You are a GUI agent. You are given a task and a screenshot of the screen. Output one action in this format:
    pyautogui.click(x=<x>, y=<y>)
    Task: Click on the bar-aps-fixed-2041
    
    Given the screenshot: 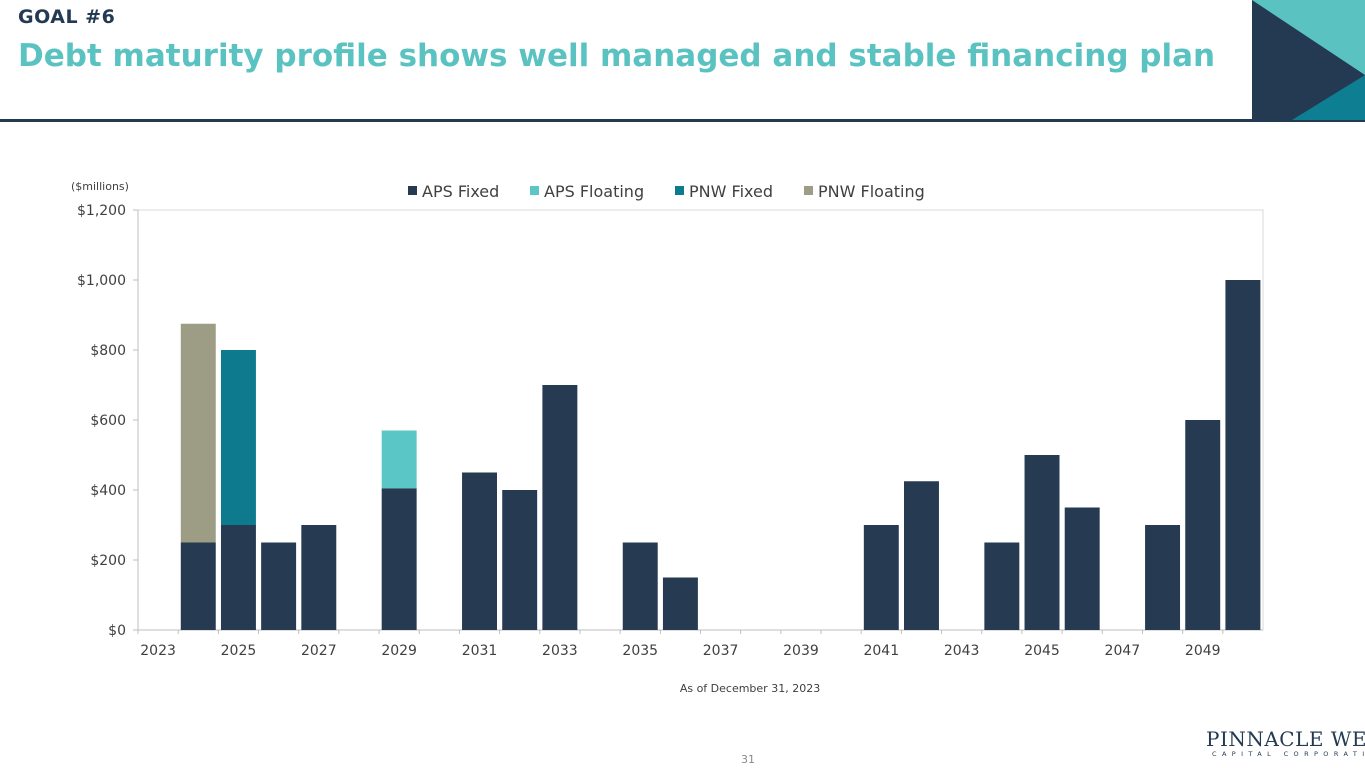 What is the action you would take?
    pyautogui.click(x=881, y=577)
    